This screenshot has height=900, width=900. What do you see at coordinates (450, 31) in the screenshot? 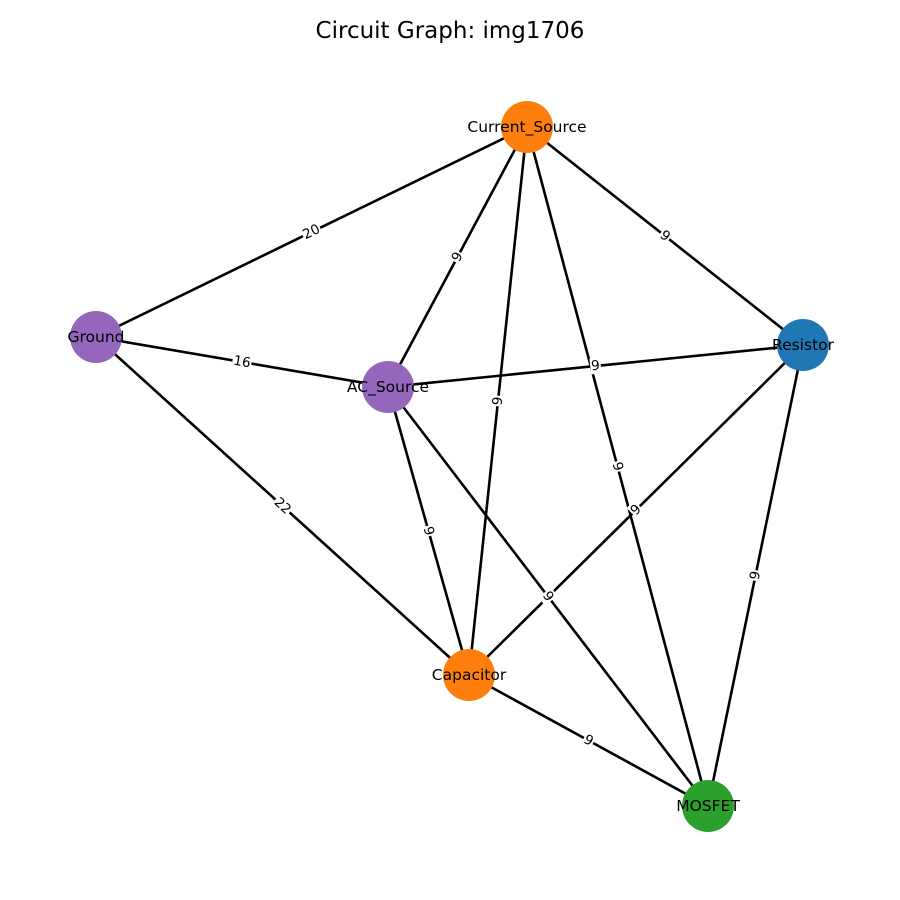
I see `graph-title: Circuit Graph: img1706` at bounding box center [450, 31].